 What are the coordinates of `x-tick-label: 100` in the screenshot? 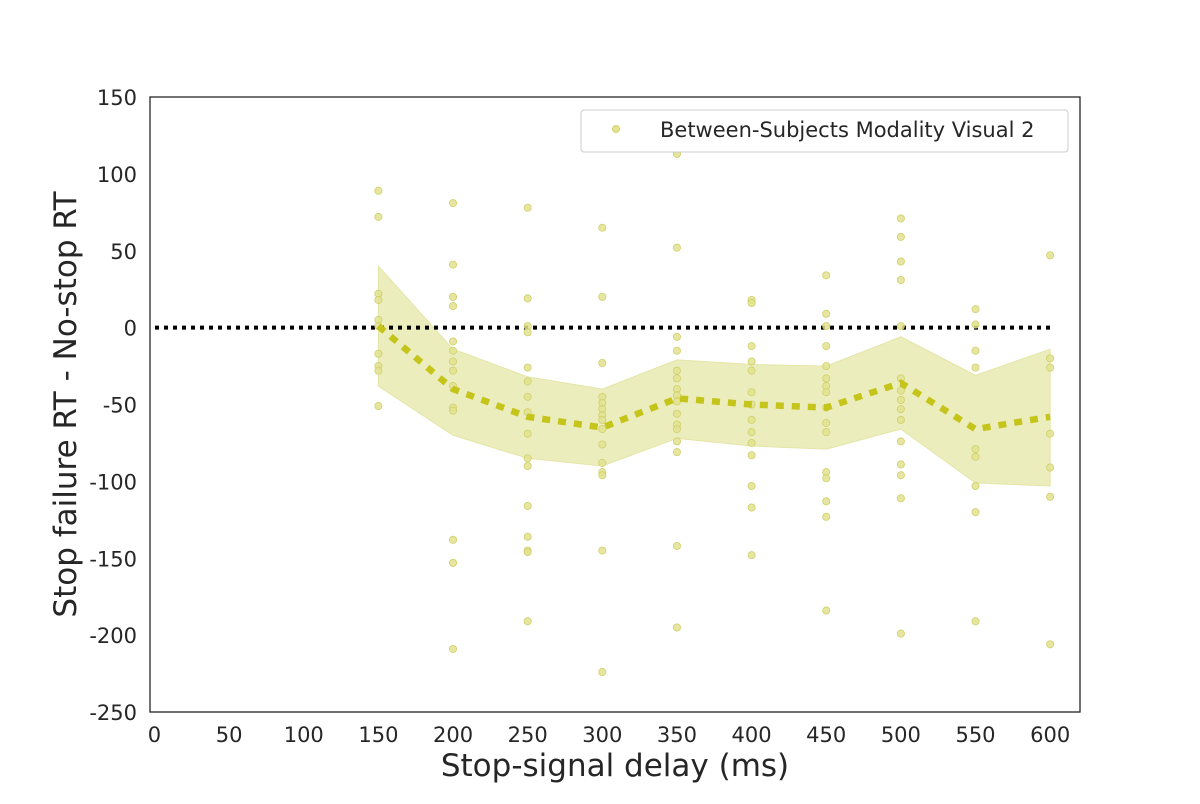 It's located at (304, 735).